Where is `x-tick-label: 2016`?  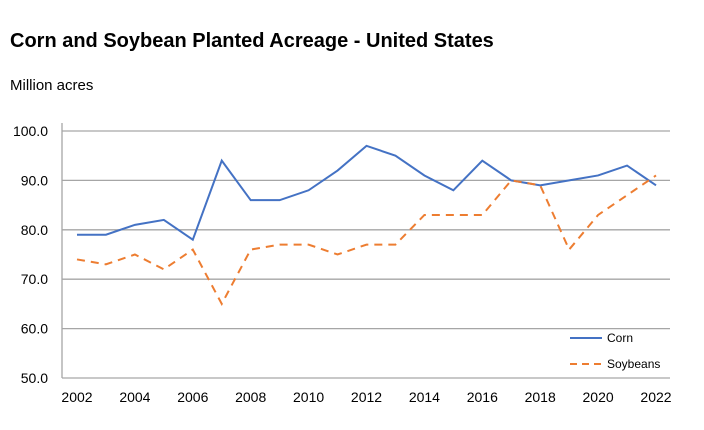 x-tick-label: 2016 is located at coordinates (482, 397).